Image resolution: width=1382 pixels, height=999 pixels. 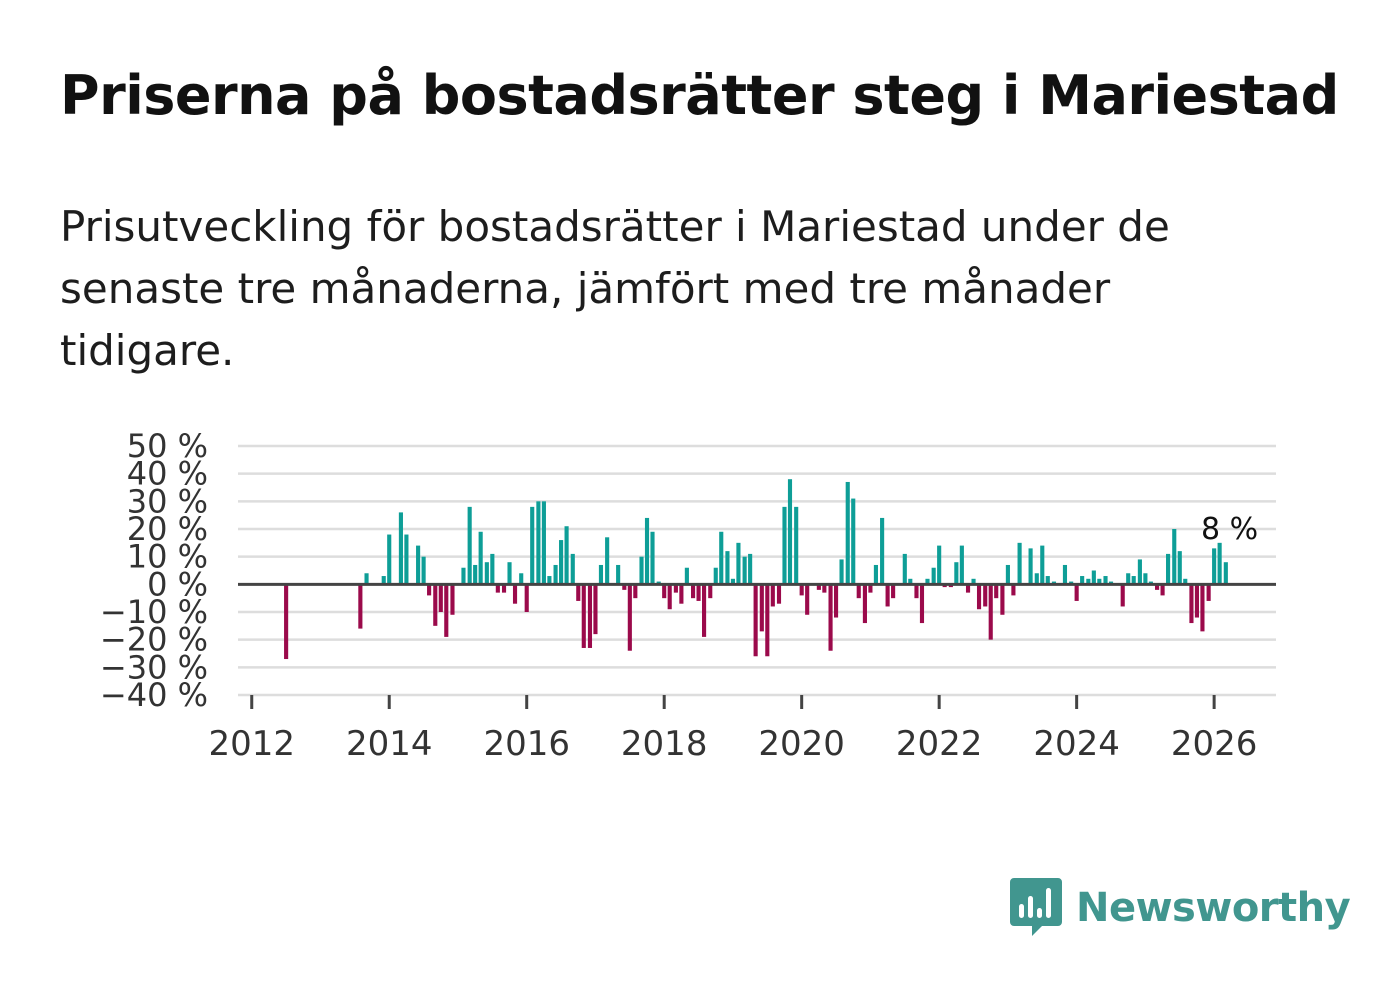 What do you see at coordinates (801, 744) in the screenshot?
I see `x-tick-label: 2020` at bounding box center [801, 744].